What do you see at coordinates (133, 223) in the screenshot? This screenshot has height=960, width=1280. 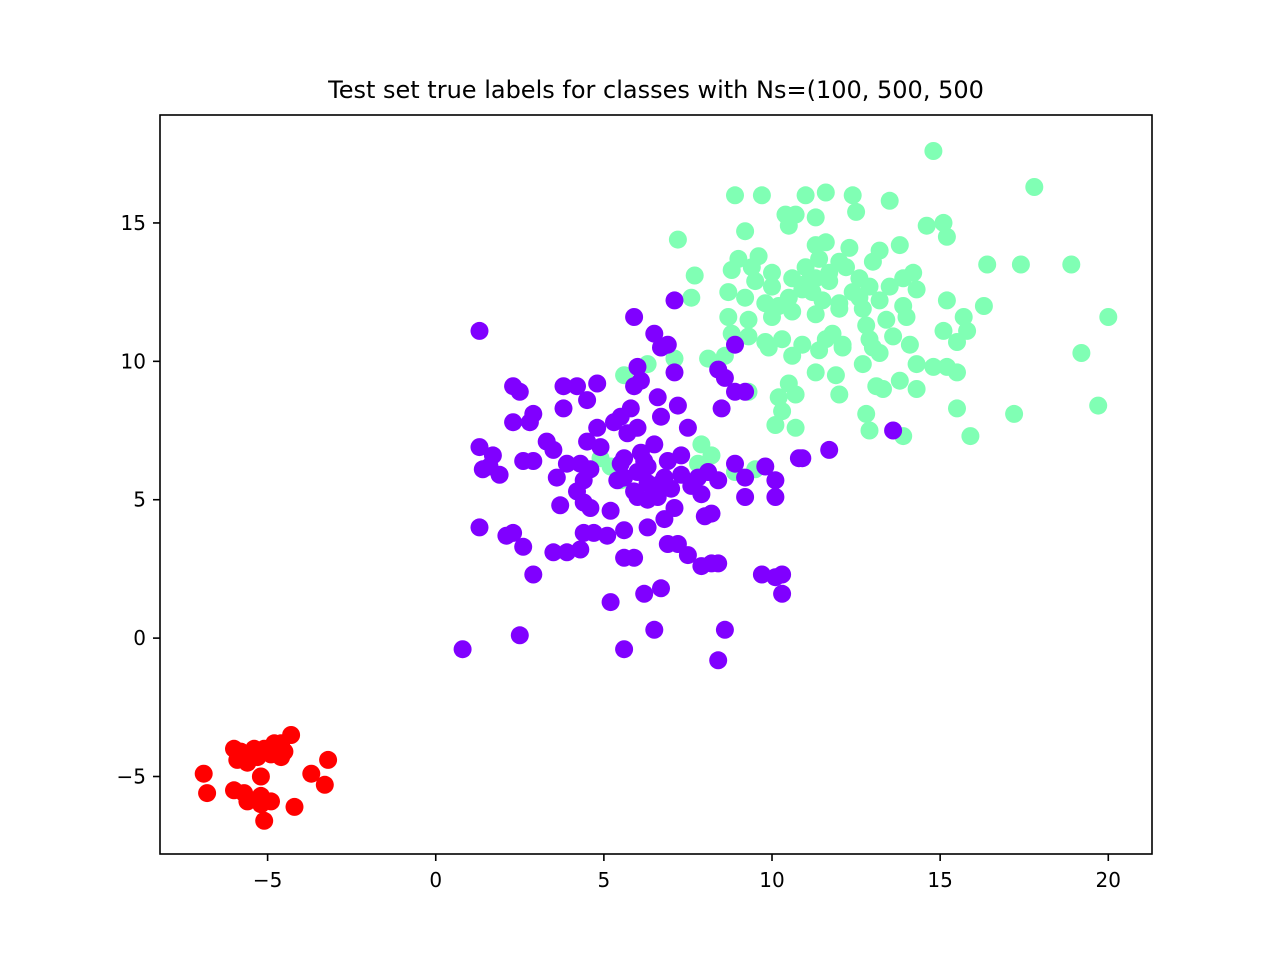 I see `y-tick-label: 15` at bounding box center [133, 223].